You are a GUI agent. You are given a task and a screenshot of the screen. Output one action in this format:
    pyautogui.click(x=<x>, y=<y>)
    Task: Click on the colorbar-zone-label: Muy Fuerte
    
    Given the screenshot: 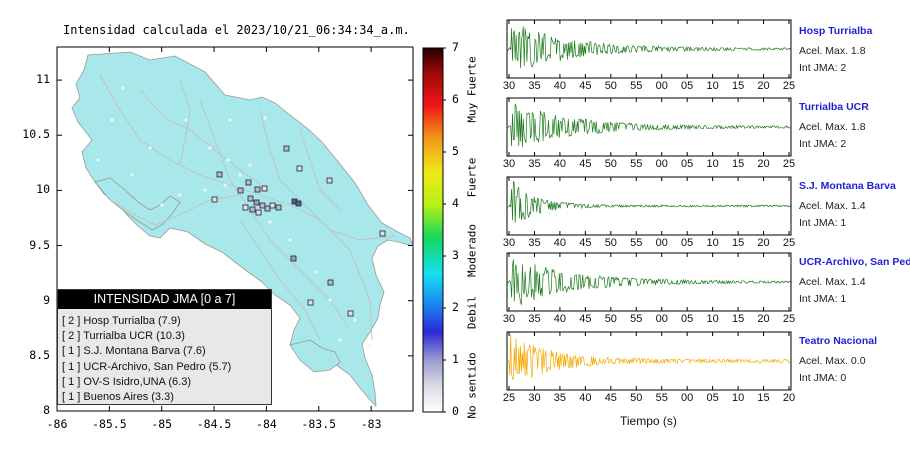 What is the action you would take?
    pyautogui.click(x=472, y=89)
    